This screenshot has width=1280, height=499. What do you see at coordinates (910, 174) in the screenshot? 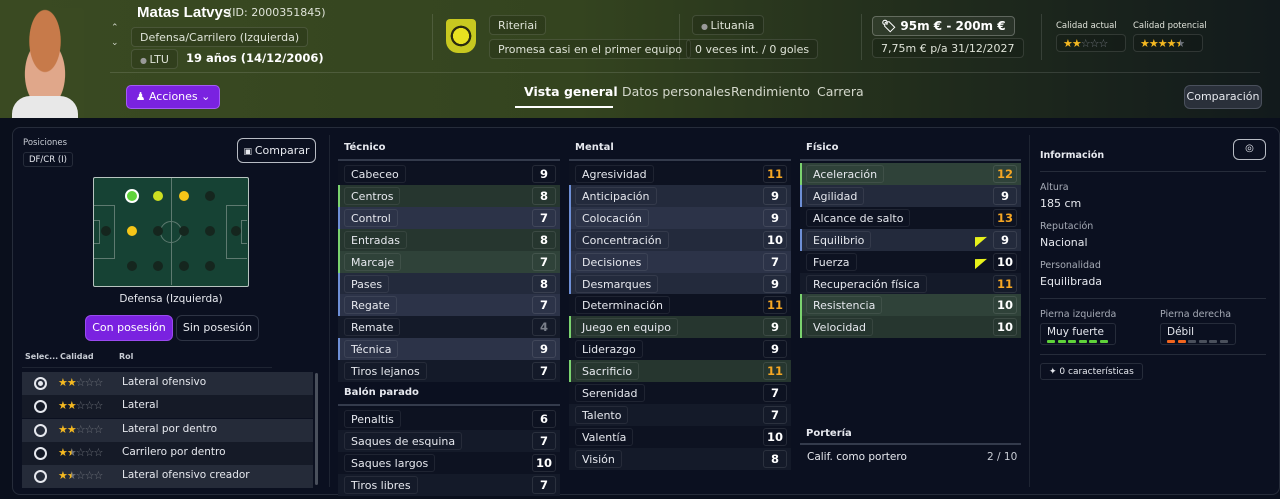
I see `attribute-row: Aceleración 12` at bounding box center [910, 174].